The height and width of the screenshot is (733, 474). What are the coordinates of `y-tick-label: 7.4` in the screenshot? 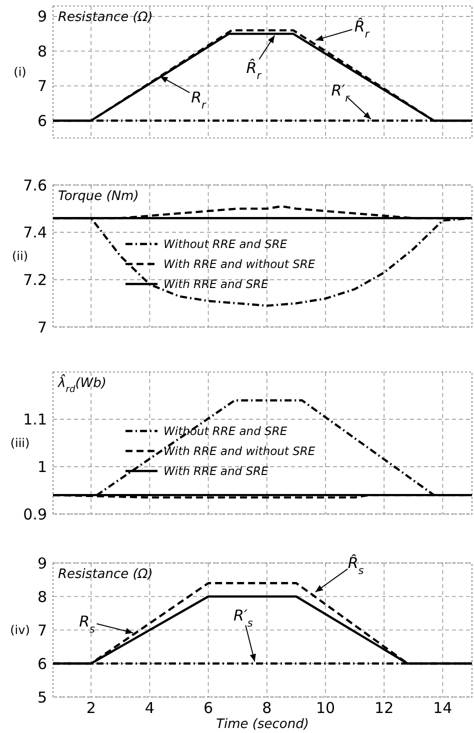 It's located at (35, 233).